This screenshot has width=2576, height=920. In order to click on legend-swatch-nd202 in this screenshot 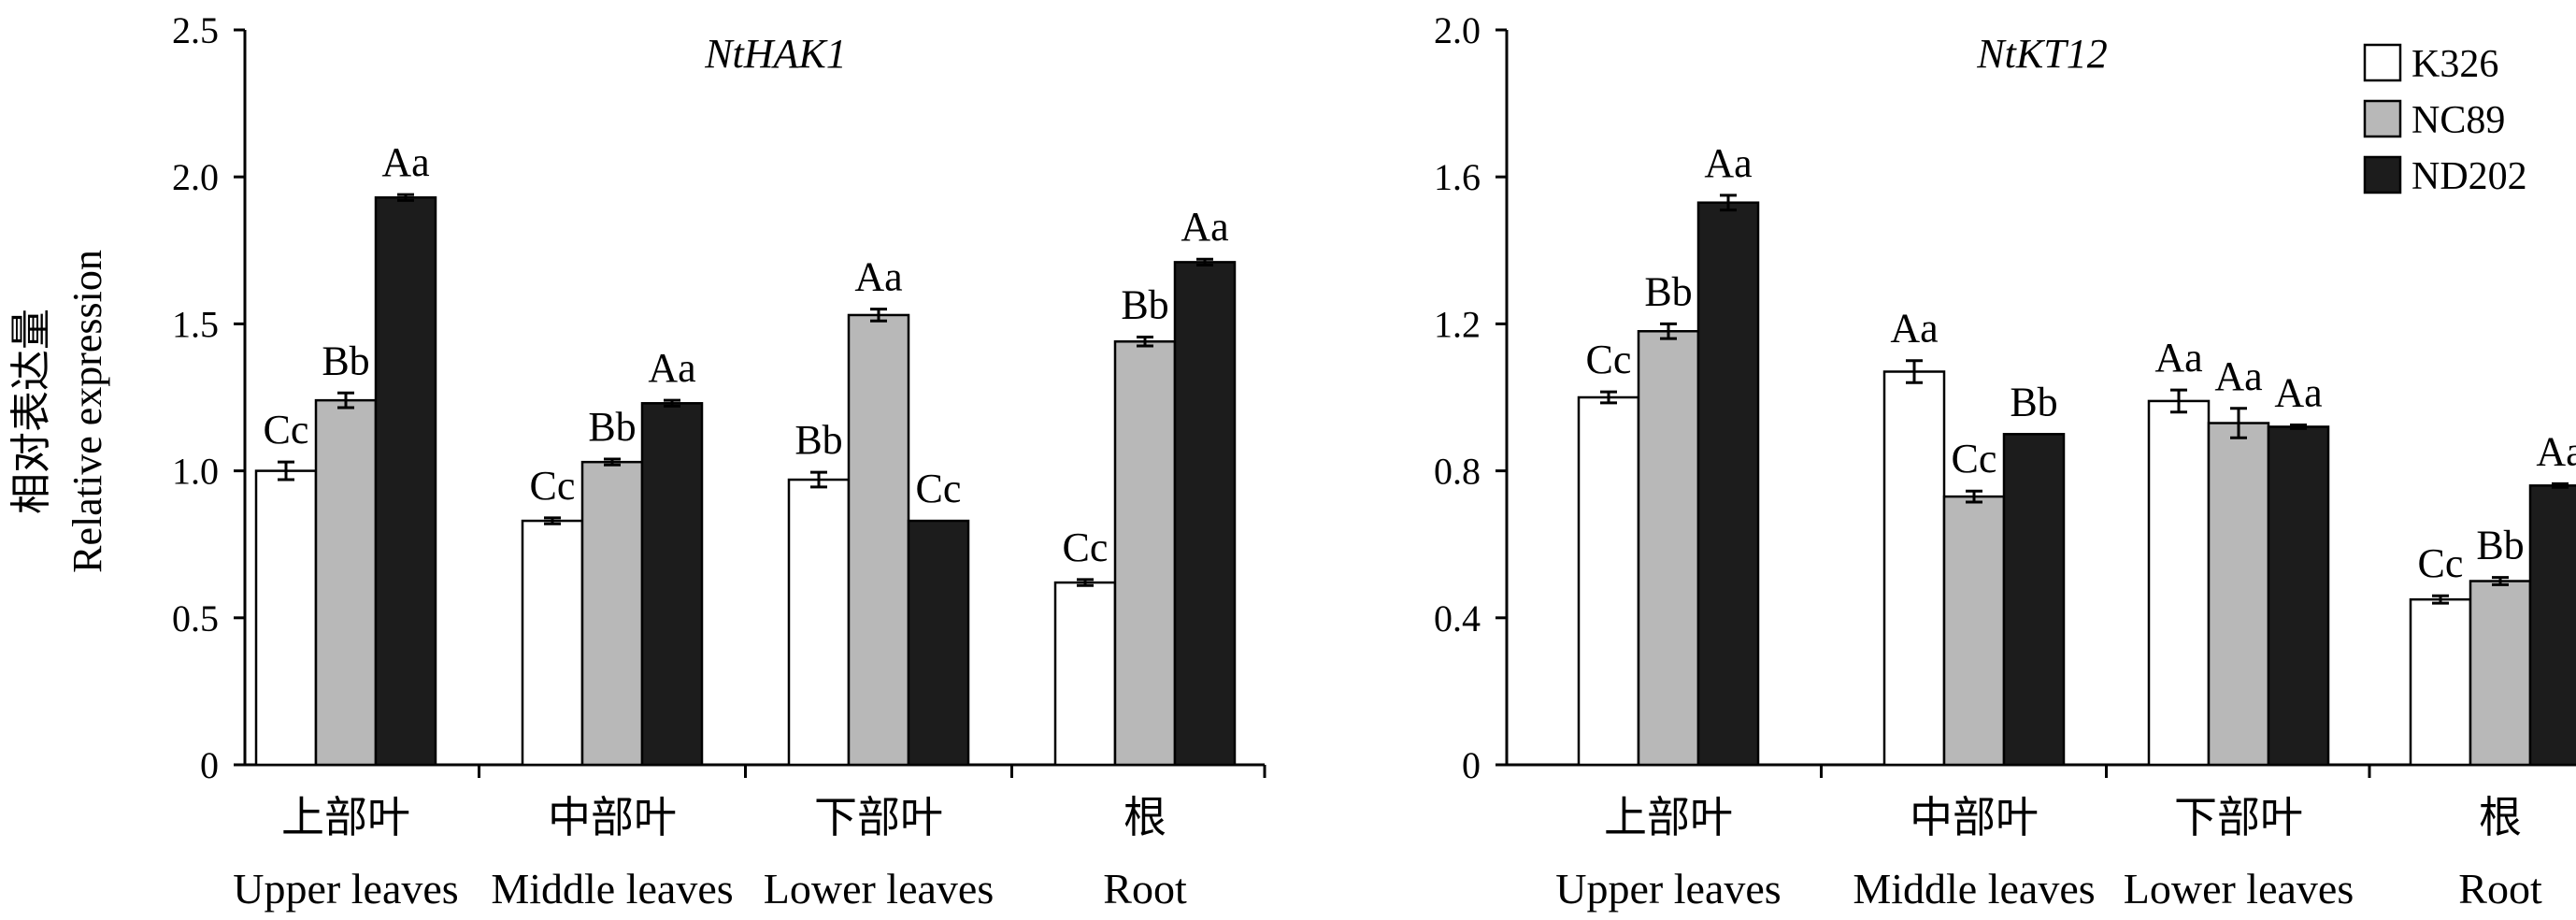, I will do `click(2382, 175)`.